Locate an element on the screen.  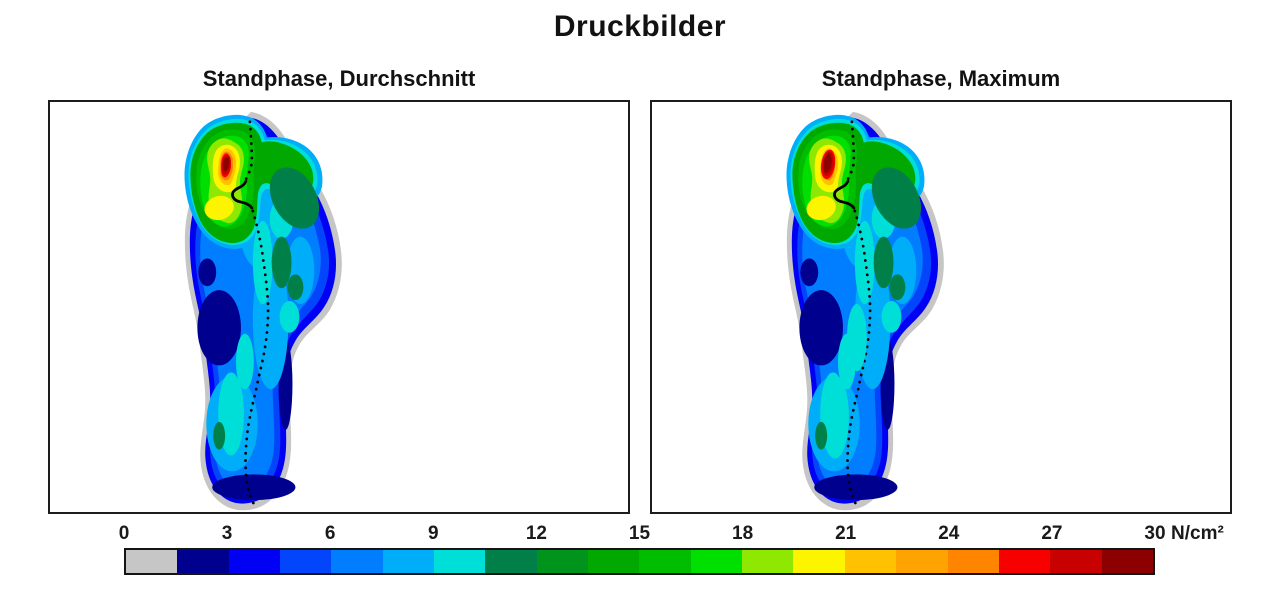
colorbar-tick-9: 9 is located at coordinates (433, 533).